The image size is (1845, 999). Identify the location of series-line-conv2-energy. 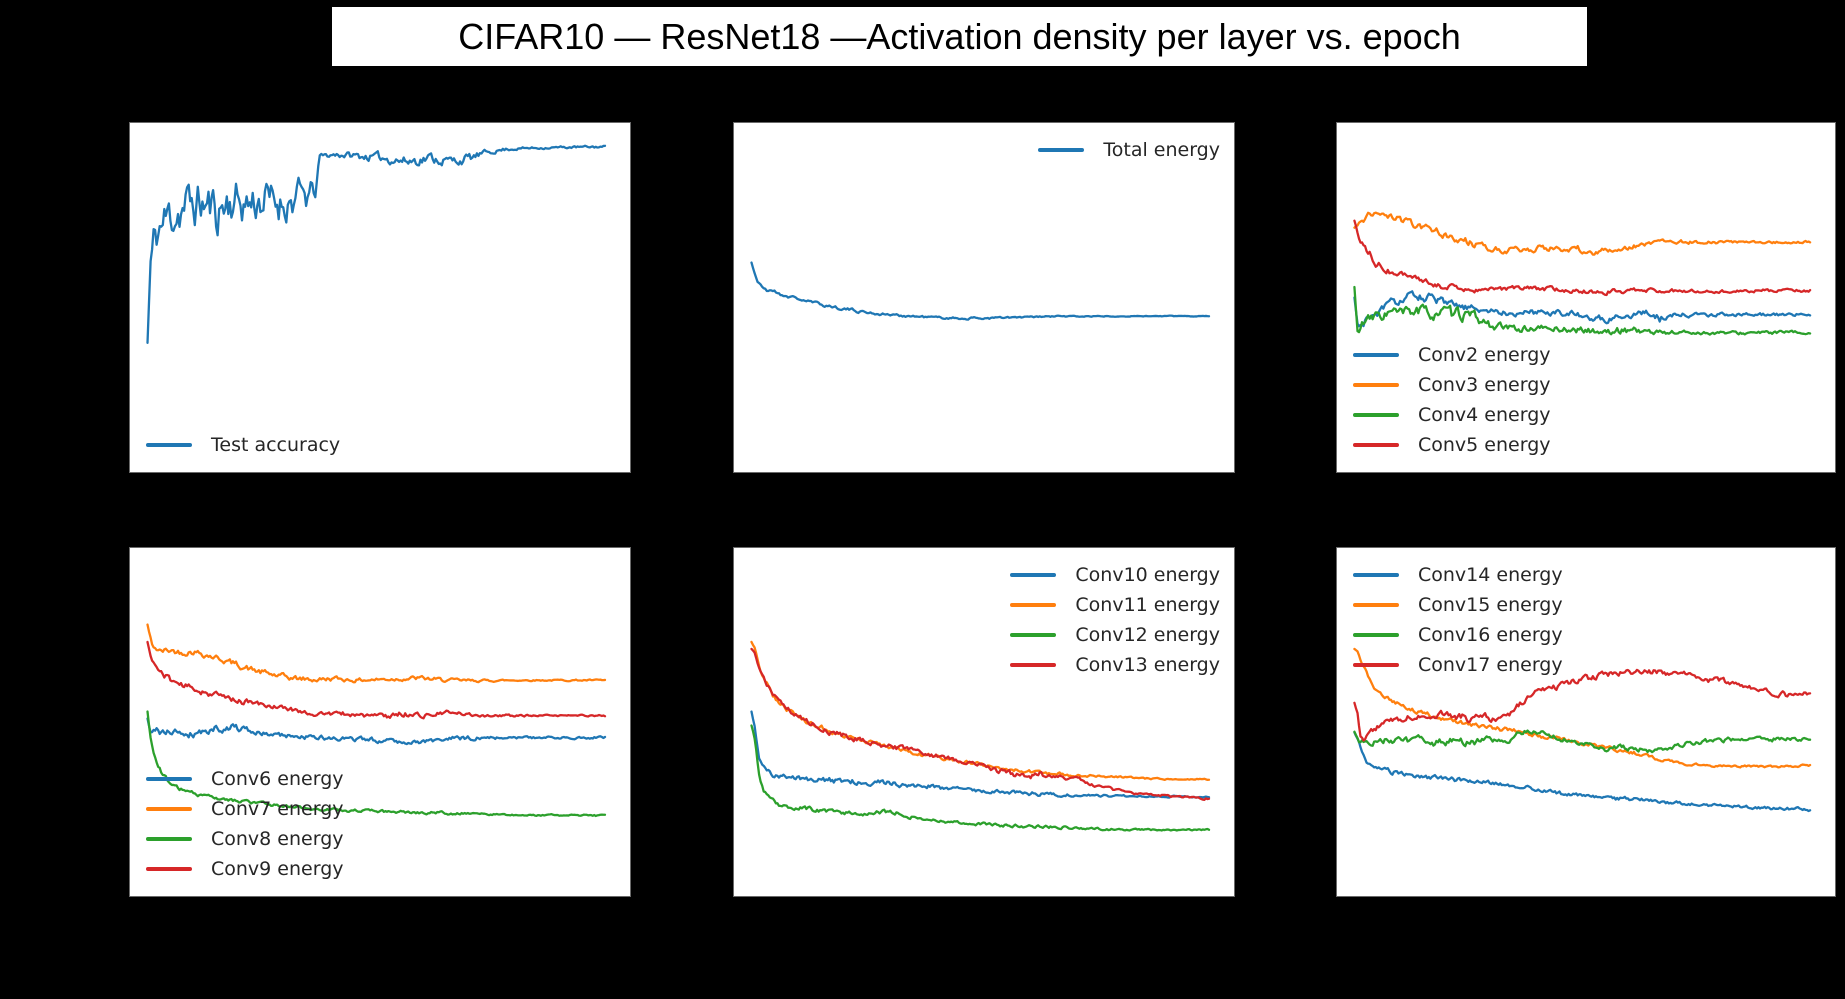
(1582, 309).